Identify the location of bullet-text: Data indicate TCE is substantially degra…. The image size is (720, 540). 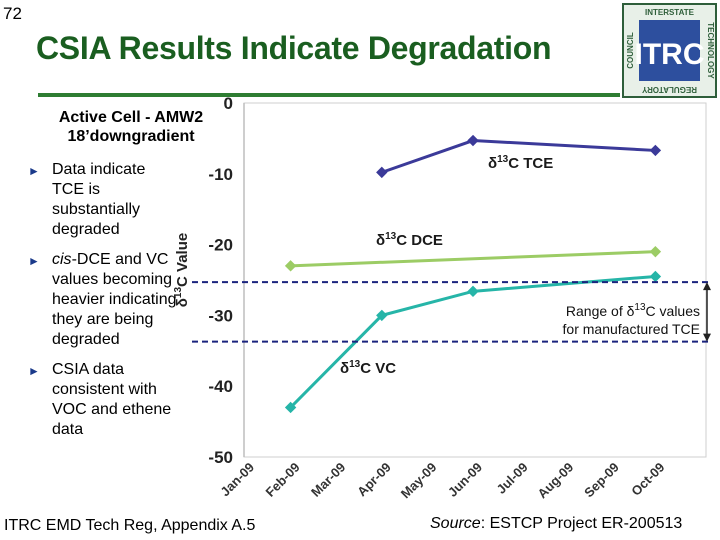
(99, 199).